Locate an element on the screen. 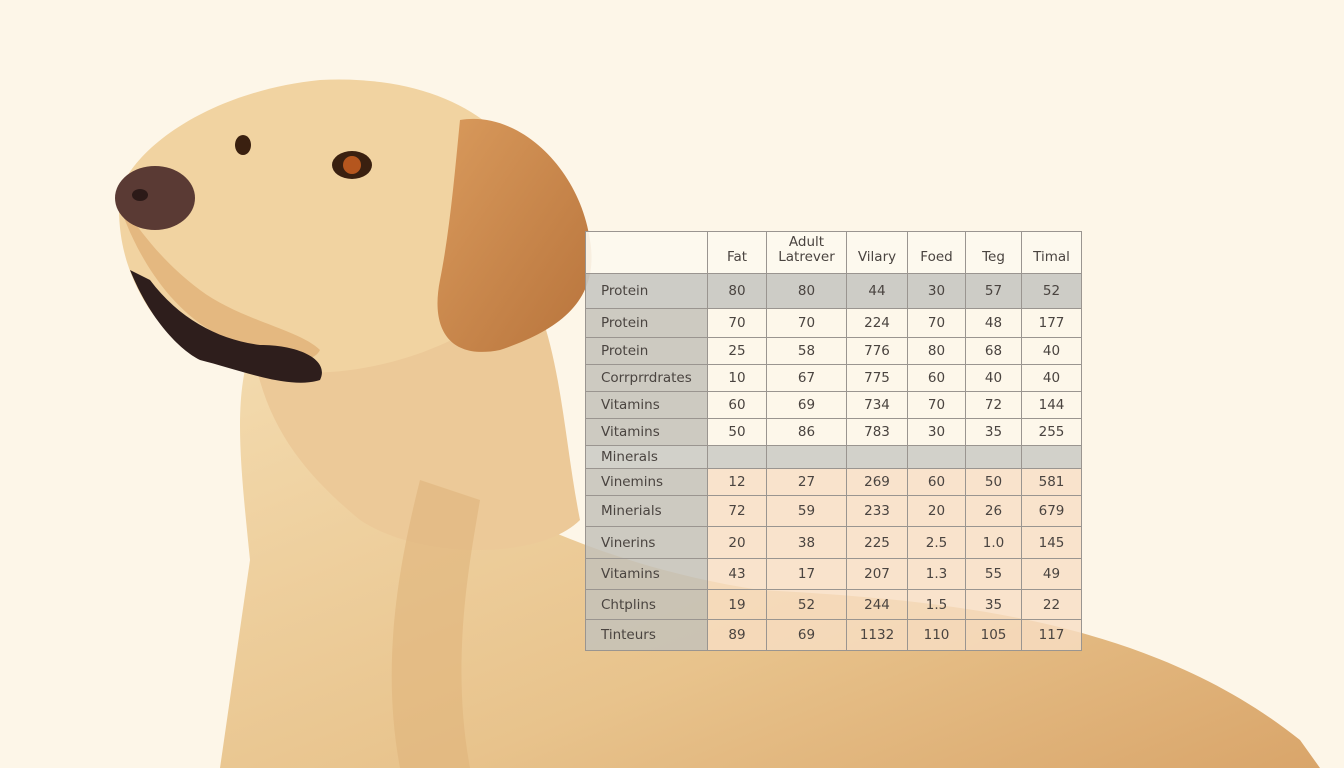  table-row: Minerals is located at coordinates (833, 457).